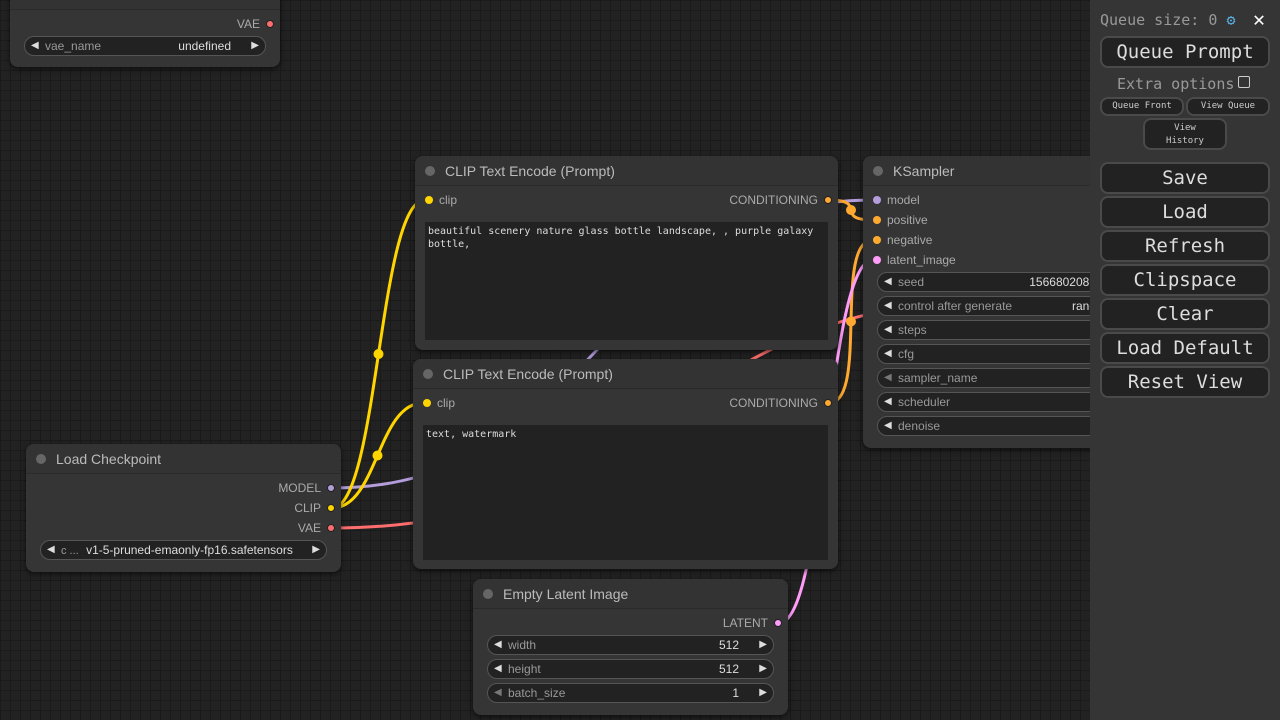  I want to click on link-clip-positive-midpoint, so click(378, 354).